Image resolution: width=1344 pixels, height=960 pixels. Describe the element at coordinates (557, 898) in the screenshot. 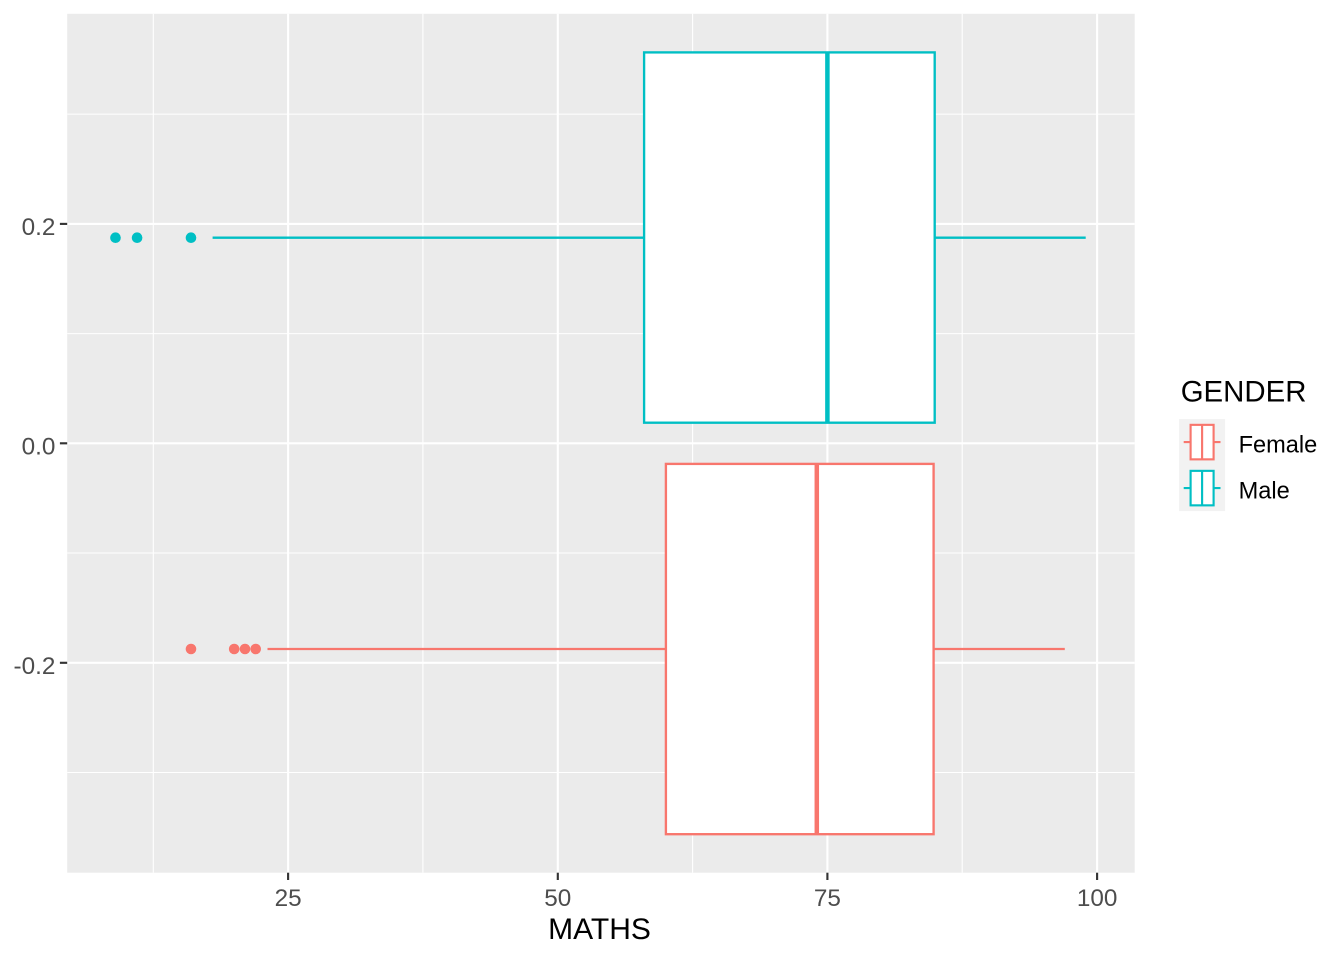

I see `svg-text: 50` at that location.